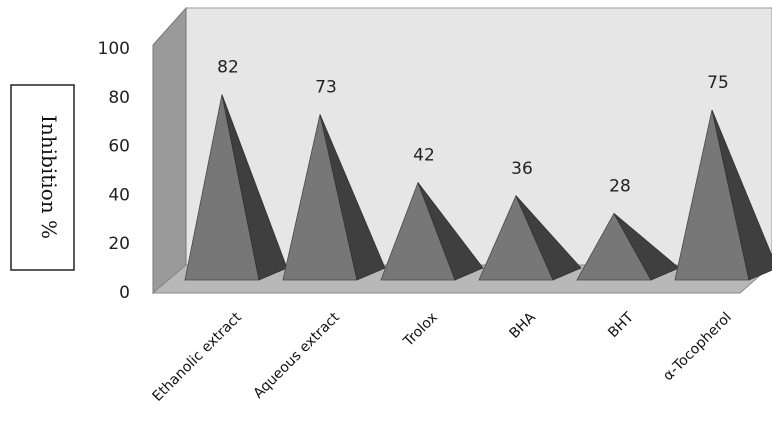 The width and height of the screenshot is (772, 441). Describe the element at coordinates (119, 244) in the screenshot. I see `y-tick-label: 20` at that location.